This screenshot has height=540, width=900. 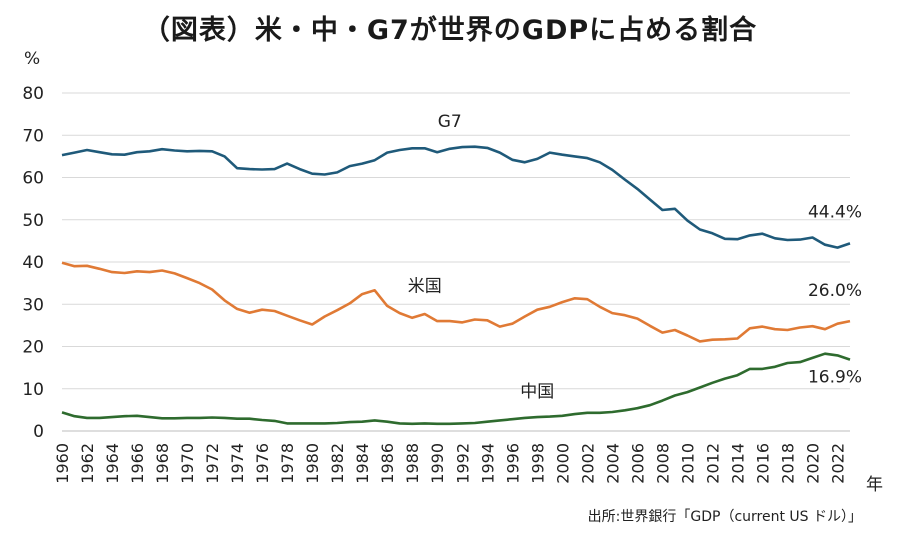 I want to click on series-label: 中国, so click(x=537, y=392).